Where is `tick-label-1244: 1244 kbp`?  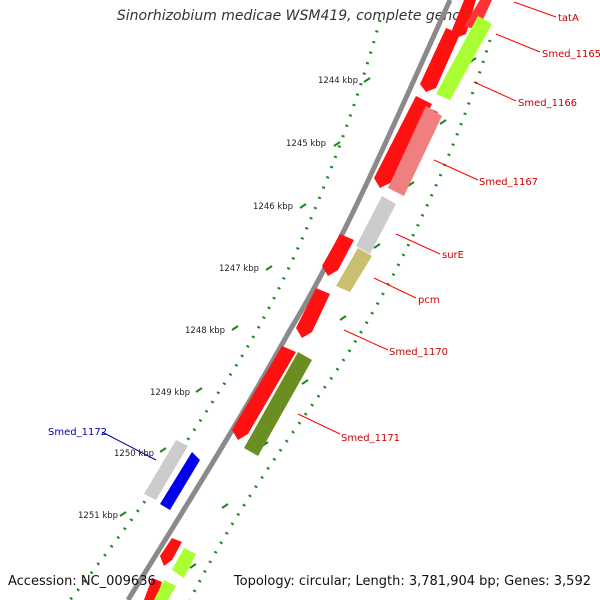 tick-label-1244: 1244 kbp is located at coordinates (338, 81).